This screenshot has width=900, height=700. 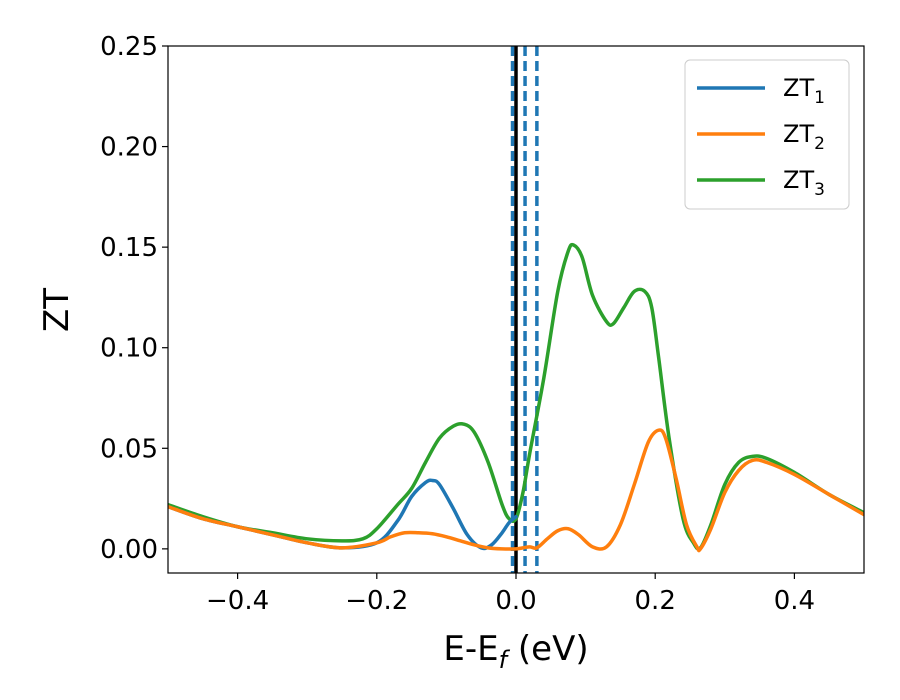 I want to click on x-axis-ticks: −0.4 −0.2 0.0 0.2 0.4, so click(x=510, y=594).